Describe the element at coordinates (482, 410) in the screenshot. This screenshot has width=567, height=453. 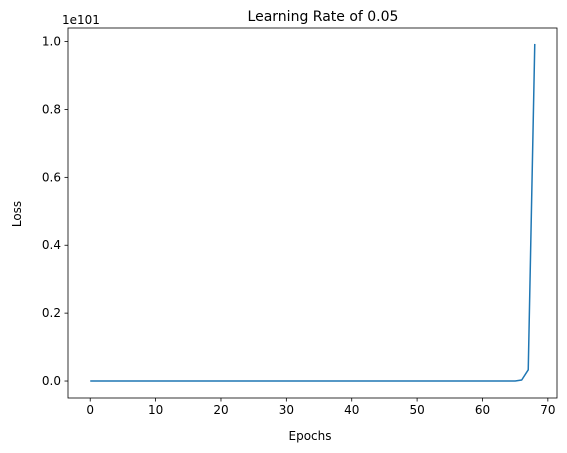
I see `x-tick-label: 60` at that location.